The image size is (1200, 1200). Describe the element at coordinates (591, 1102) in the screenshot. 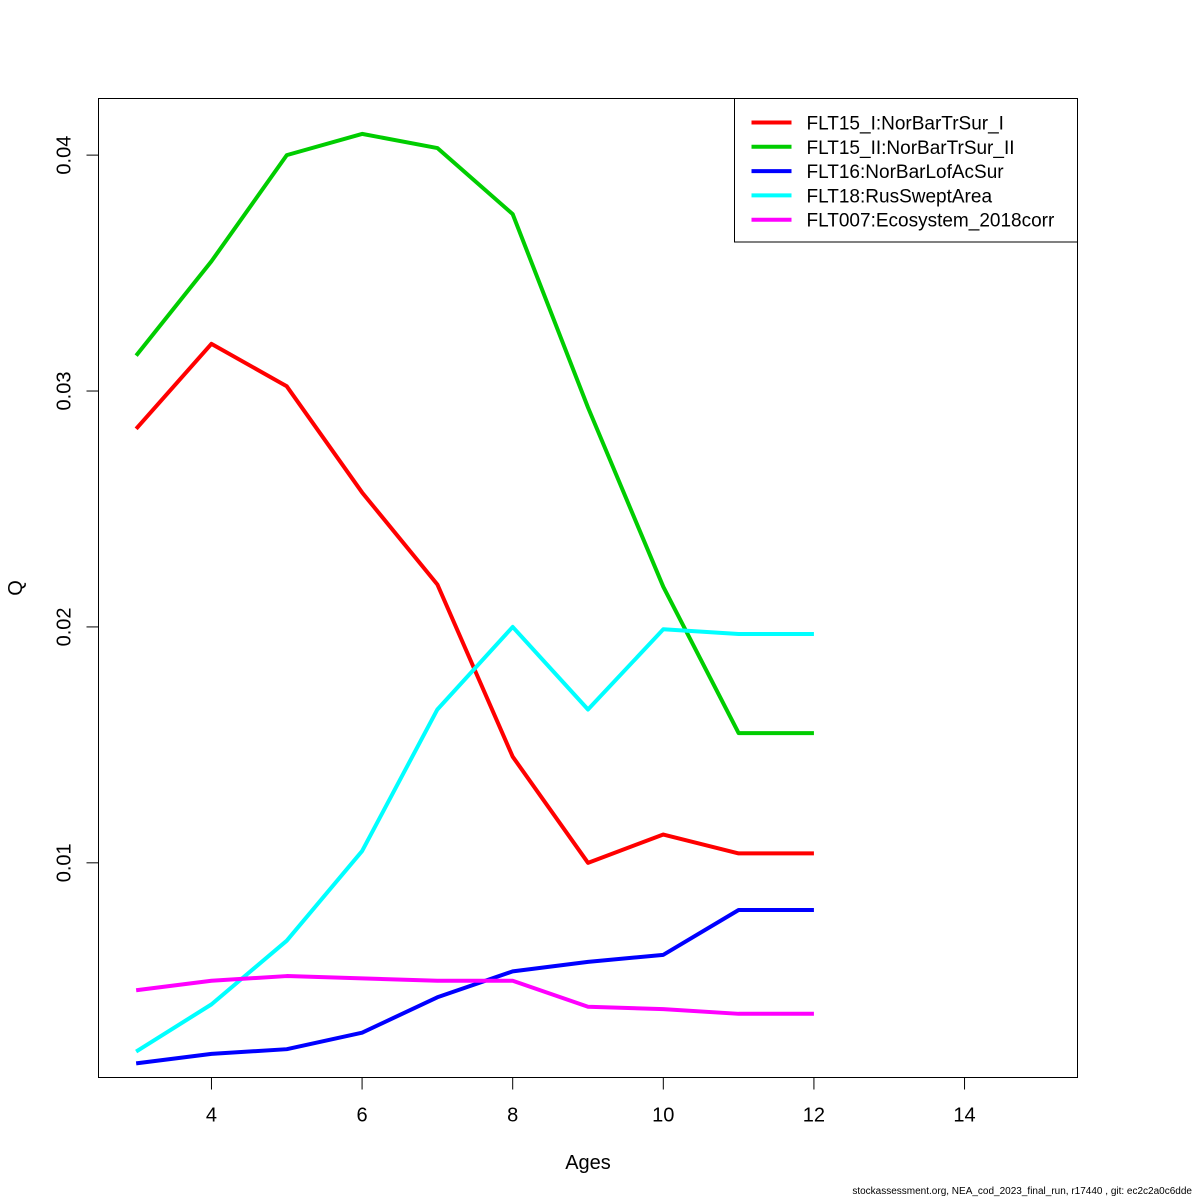

I see `x-axis: 4 6 8 10 12 14` at that location.